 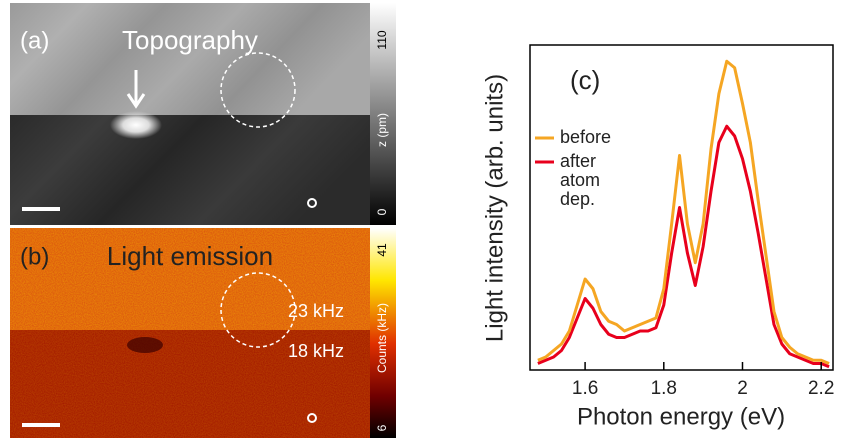 What do you see at coordinates (190, 170) in the screenshot?
I see `topo-lower` at bounding box center [190, 170].